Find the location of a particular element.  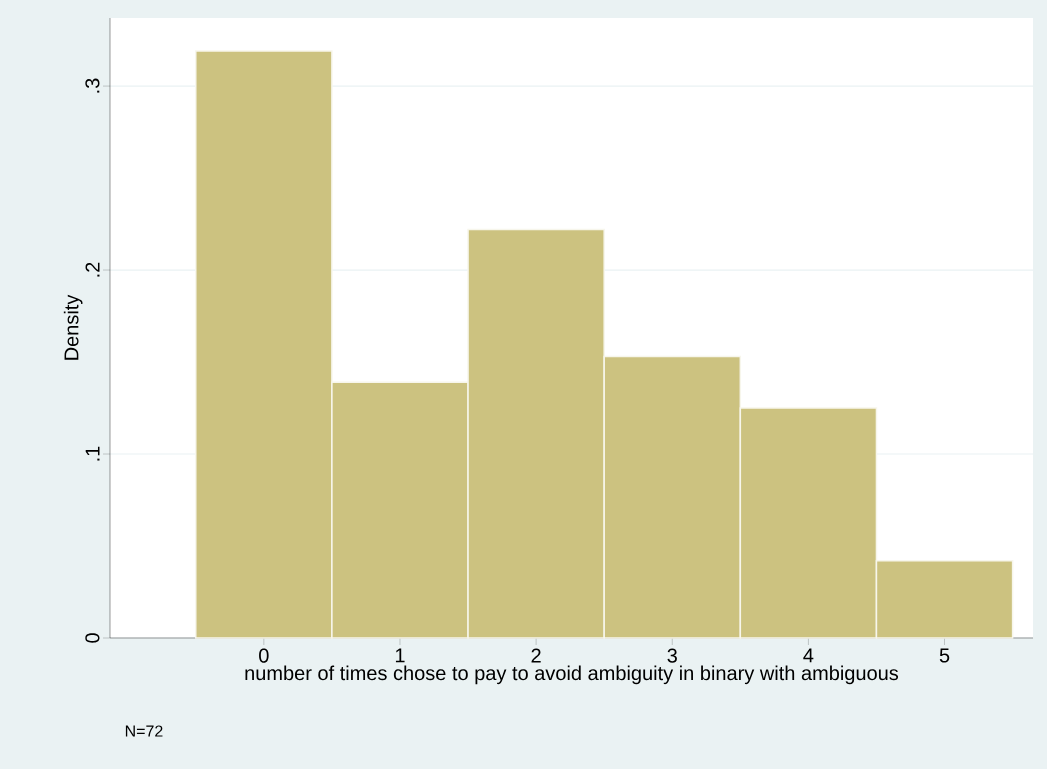

x-tick-label: 2 is located at coordinates (536, 655).